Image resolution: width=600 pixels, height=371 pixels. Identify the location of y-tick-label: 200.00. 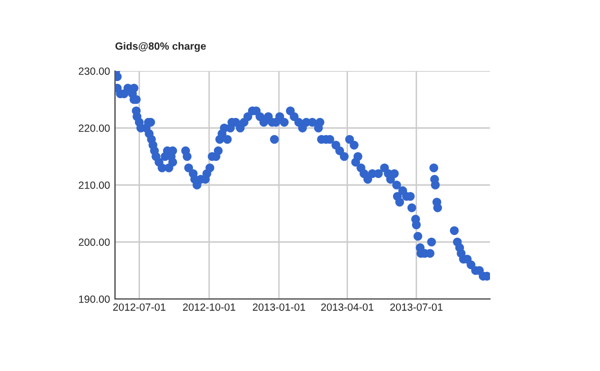
(94, 242).